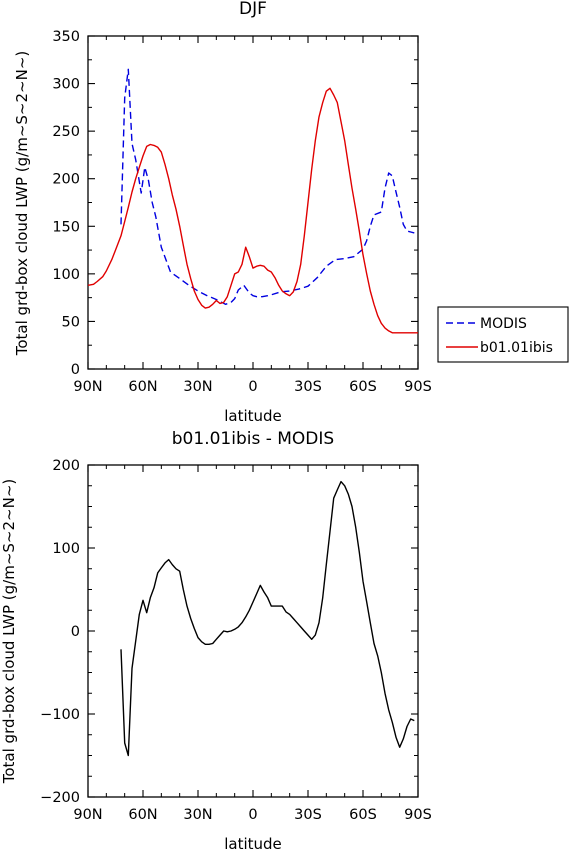  Describe the element at coordinates (516, 348) in the screenshot. I see `legend-label-b01: b01.01ibis` at that location.